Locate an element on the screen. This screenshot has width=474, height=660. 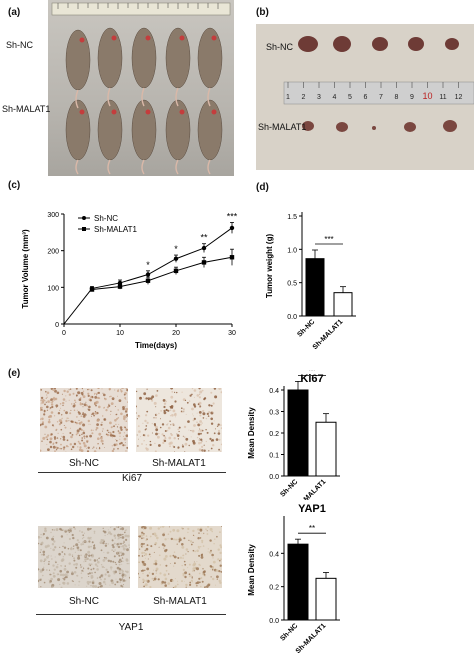
tissue-texture is located at coordinates (84, 420).